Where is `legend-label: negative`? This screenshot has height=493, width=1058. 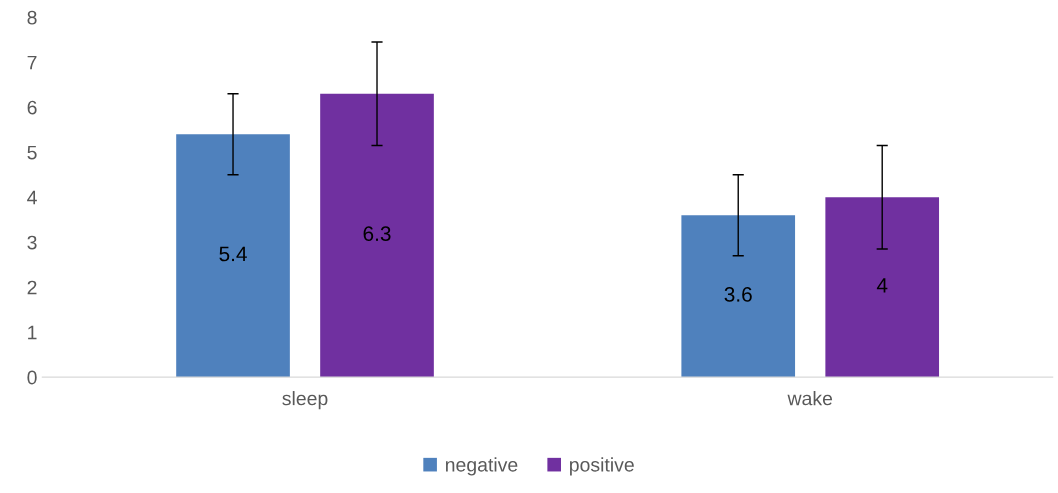 legend-label: negative is located at coordinates (481, 466).